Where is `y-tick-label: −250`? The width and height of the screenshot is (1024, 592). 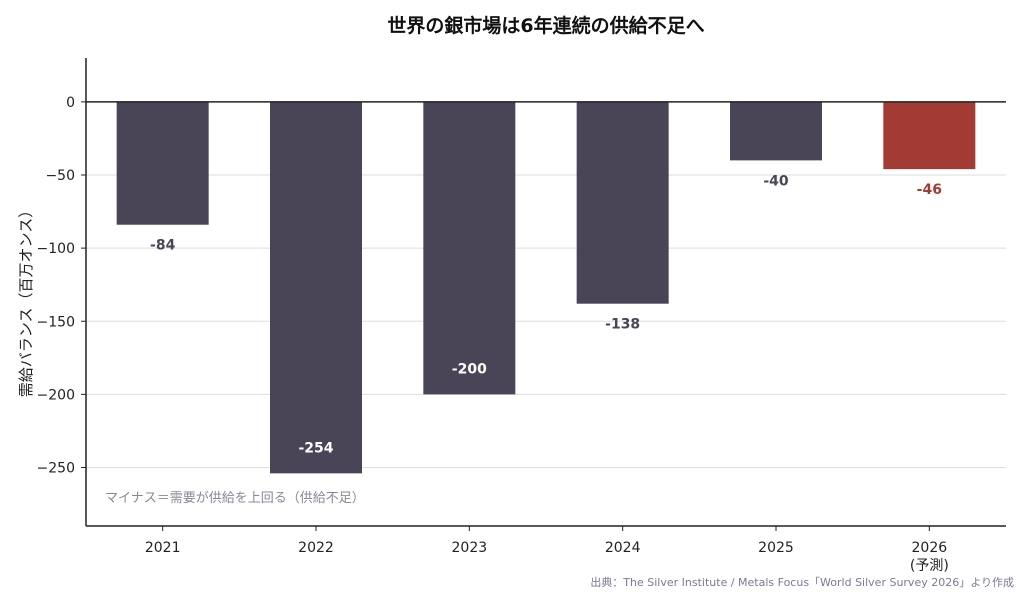 y-tick-label: −250 is located at coordinates (56, 469).